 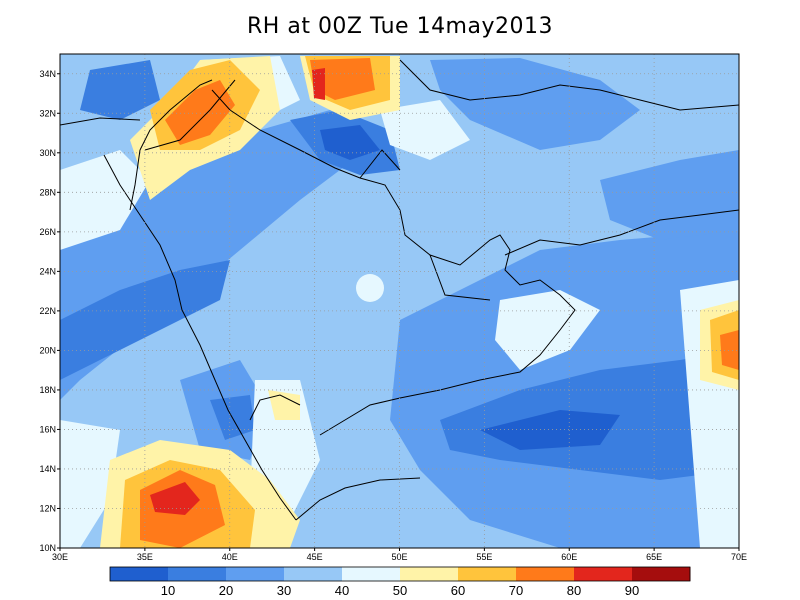 I want to click on y-tick-label: 22N, so click(x=47, y=311).